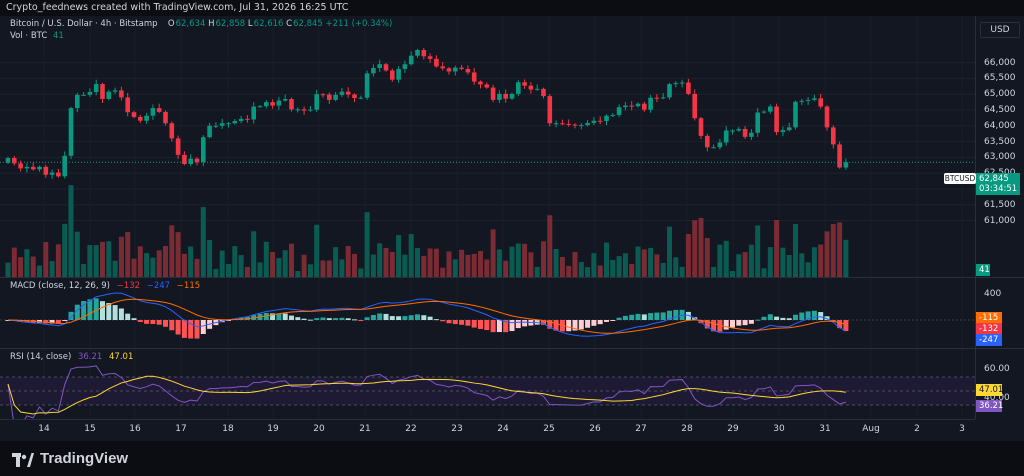 The image size is (1024, 476). I want to click on rsi-pane, so click(487, 384).